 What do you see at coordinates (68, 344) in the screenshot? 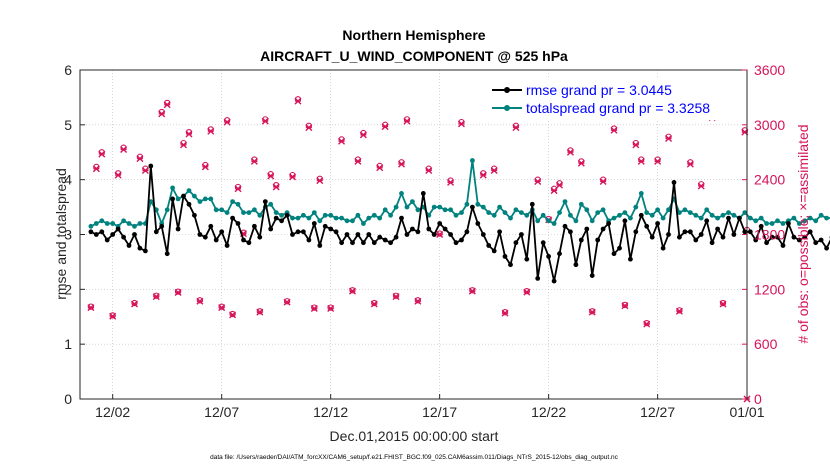
I see `y-left-tick-label: 1` at bounding box center [68, 344].